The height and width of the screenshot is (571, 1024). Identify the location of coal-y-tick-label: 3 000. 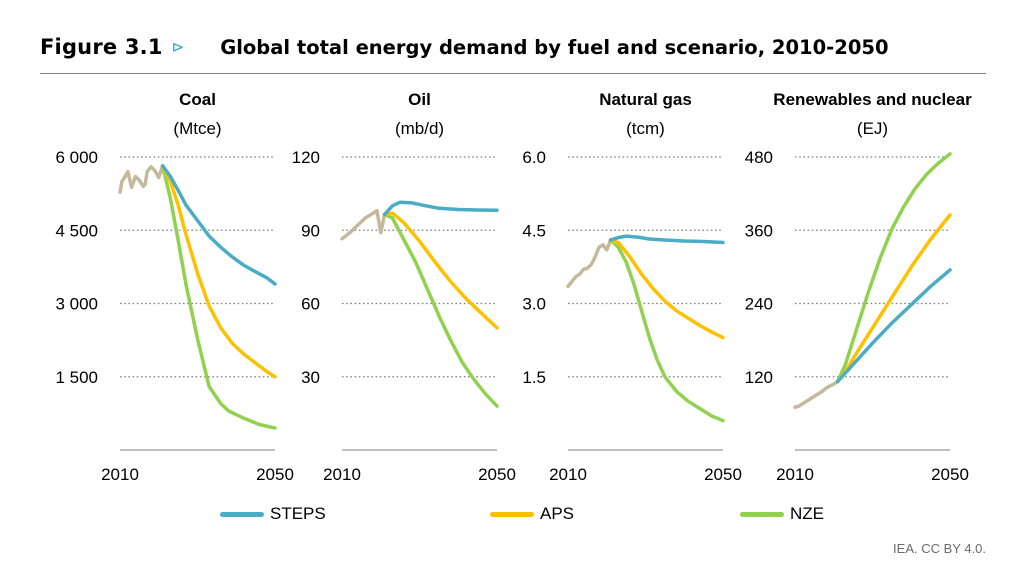
(76, 304).